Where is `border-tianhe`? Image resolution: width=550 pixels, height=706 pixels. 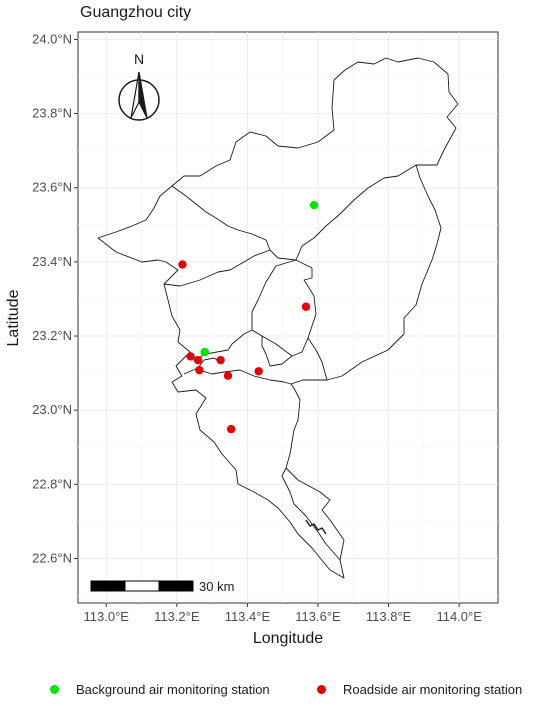
border-tianhe is located at coordinates (285, 351).